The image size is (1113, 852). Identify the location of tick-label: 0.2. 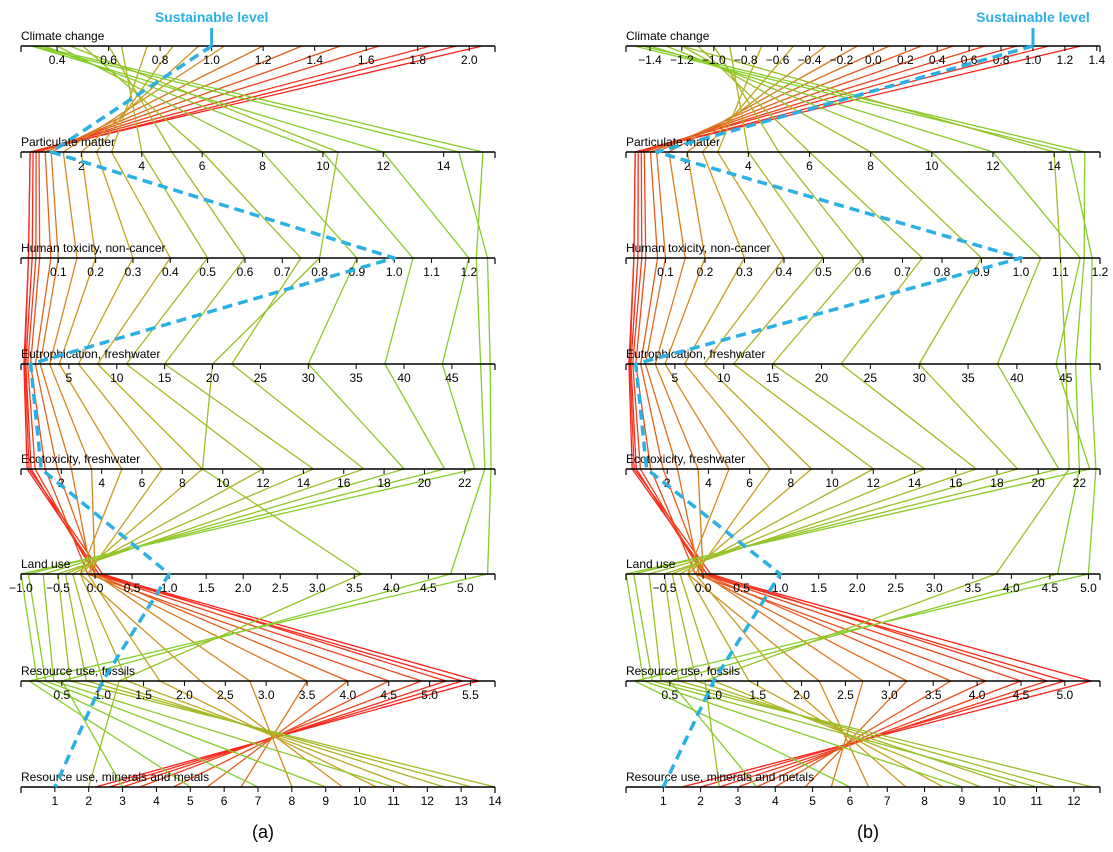
(905, 60).